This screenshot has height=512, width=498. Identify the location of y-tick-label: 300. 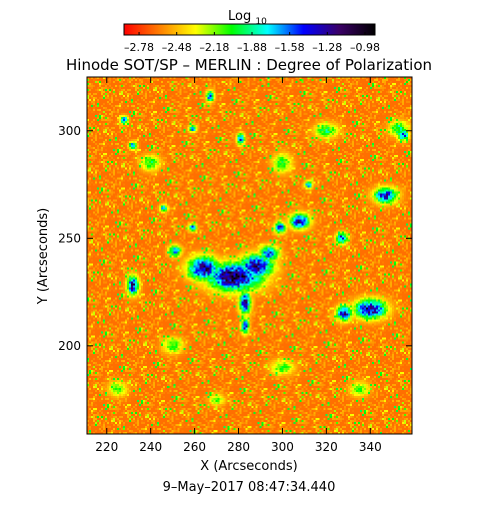
(69, 131).